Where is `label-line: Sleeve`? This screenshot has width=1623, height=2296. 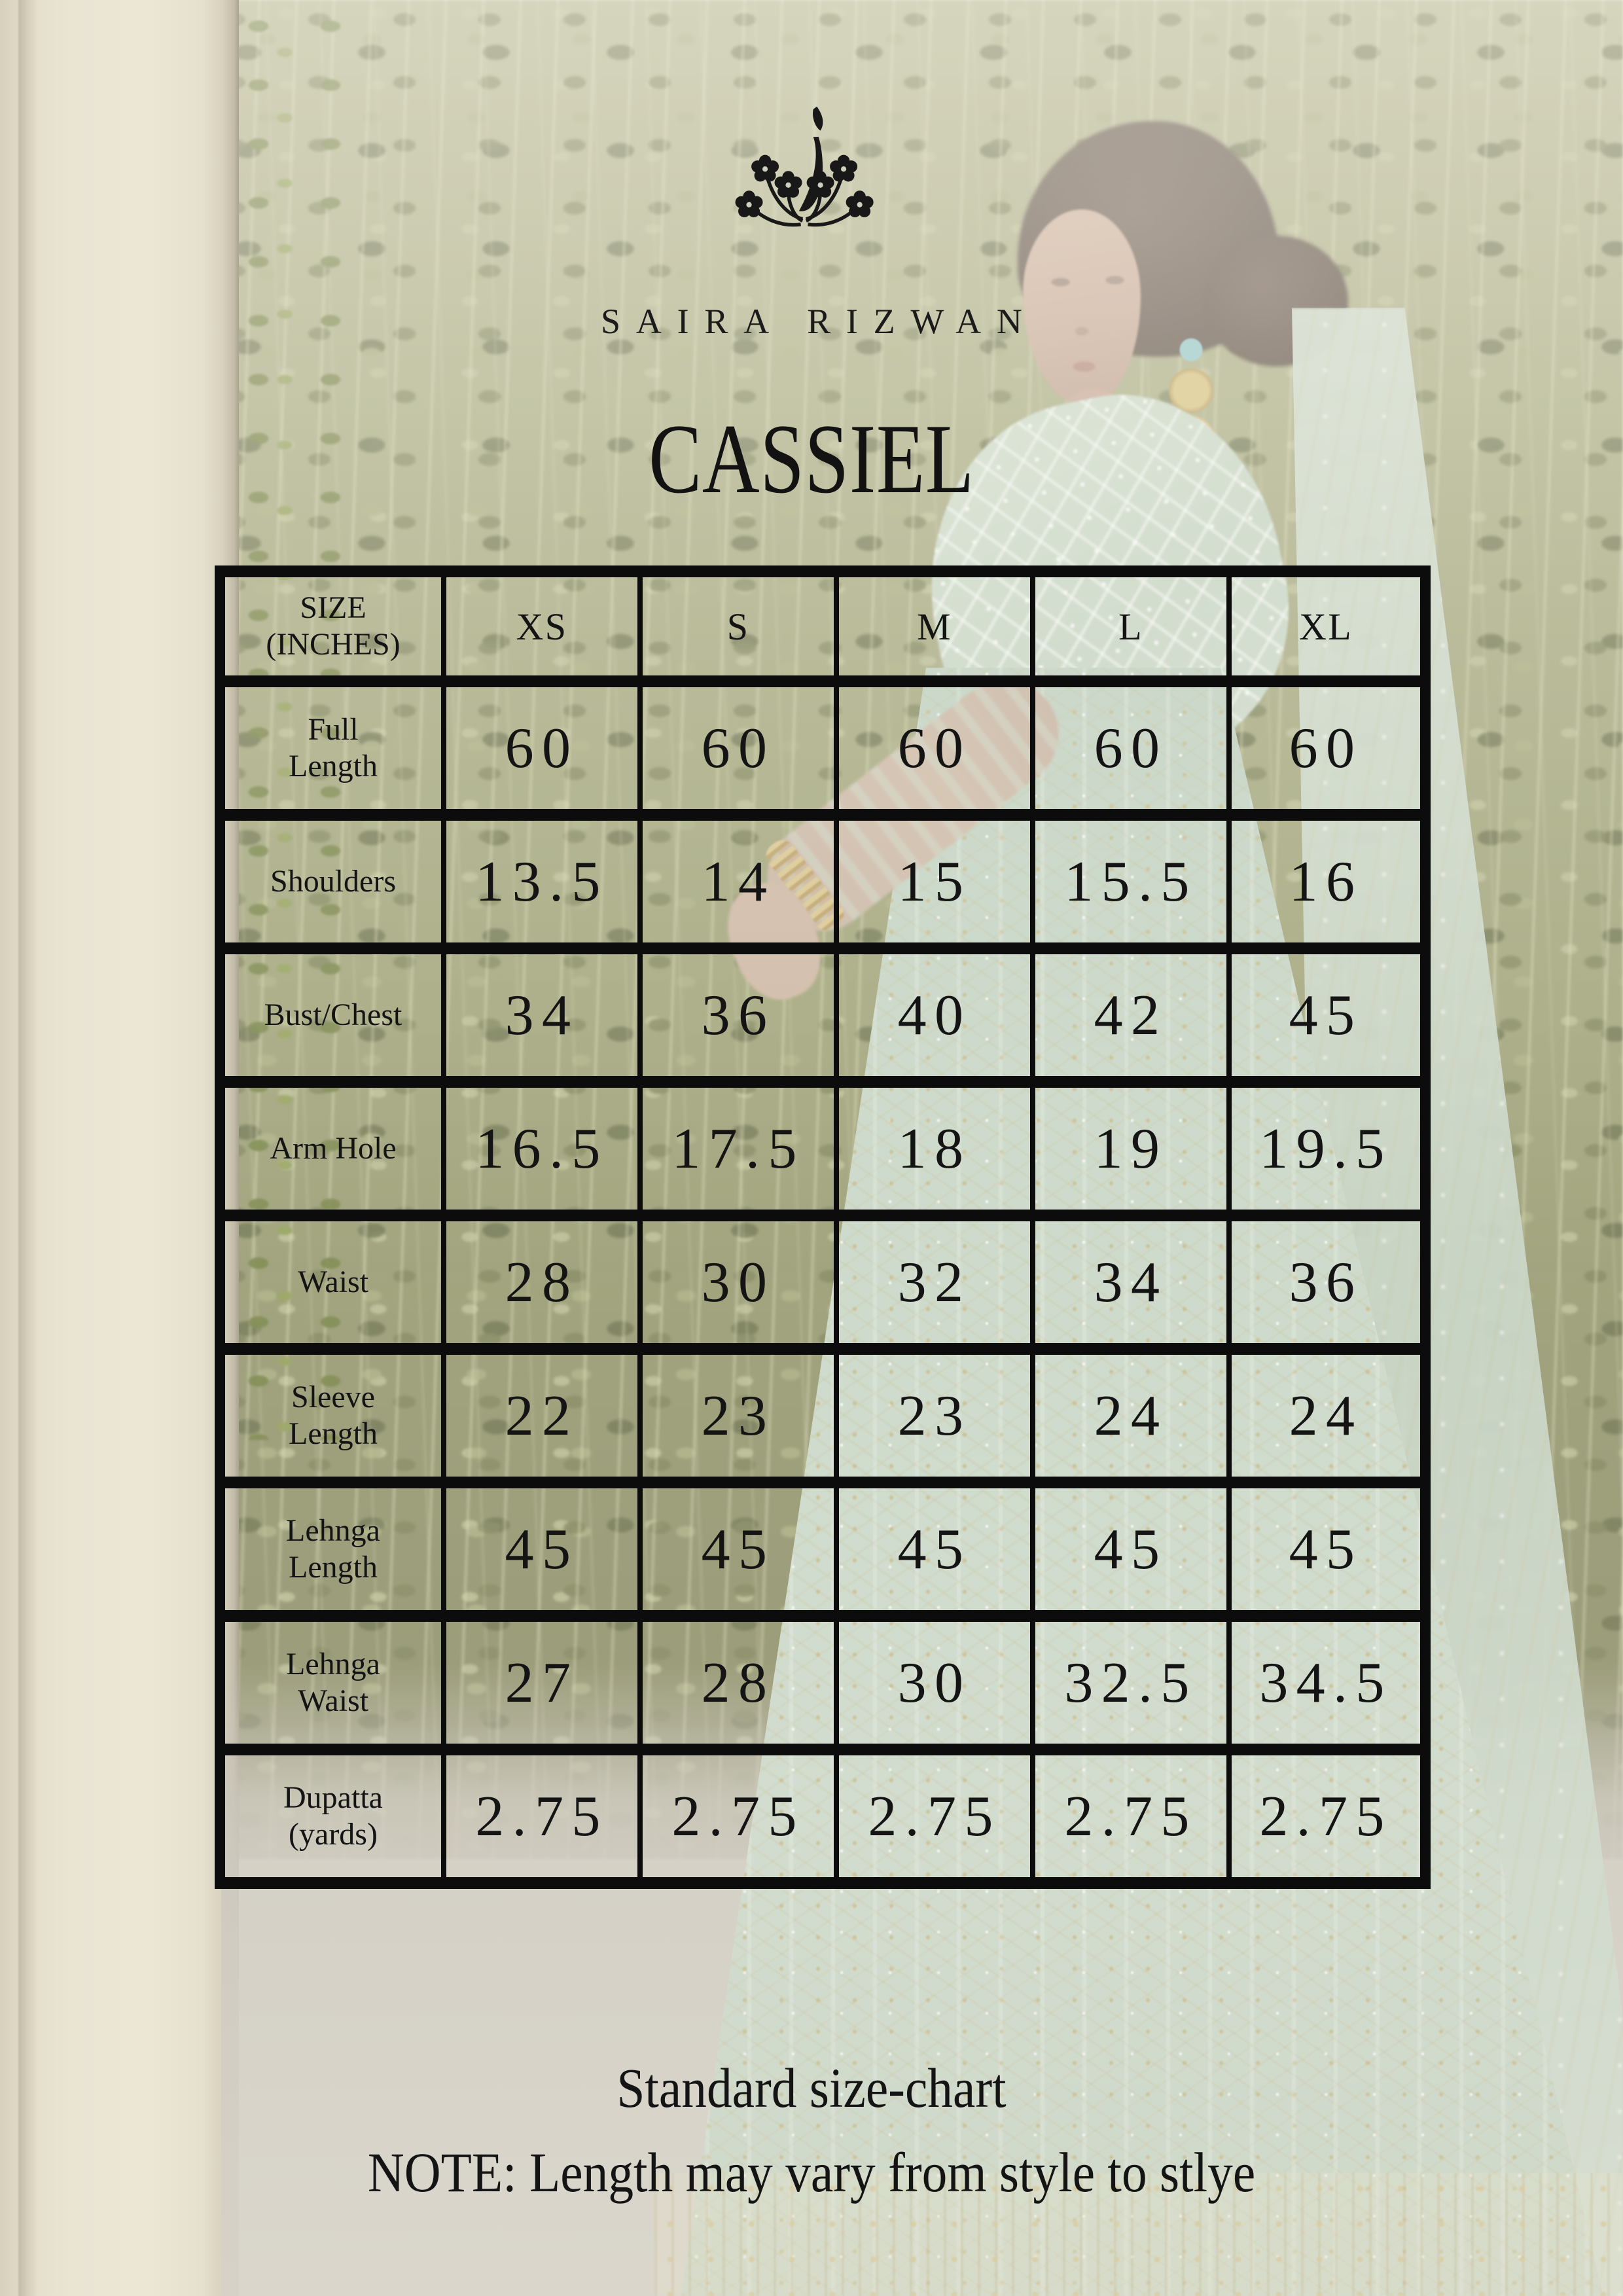
label-line: Sleeve is located at coordinates (333, 1397).